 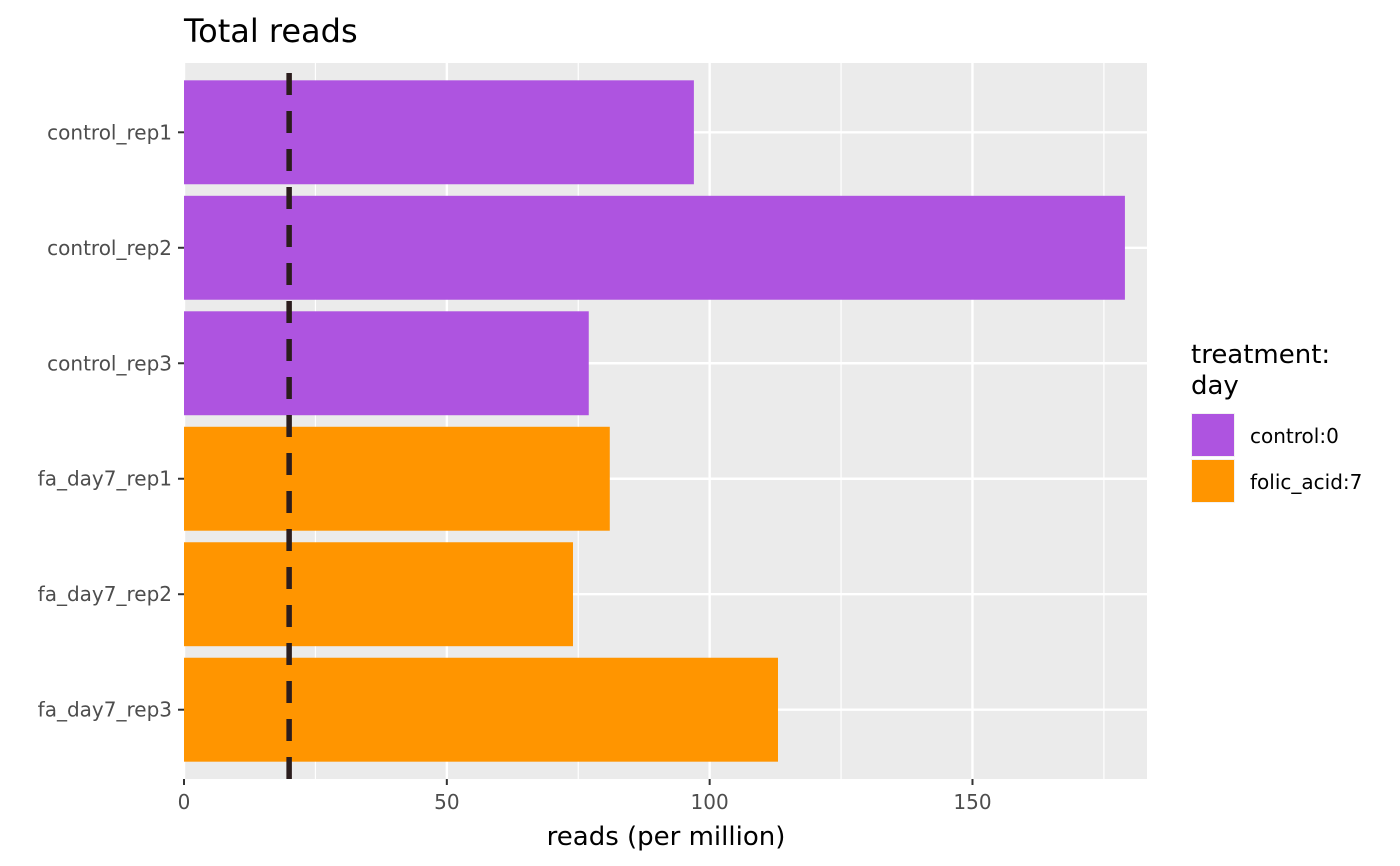 What do you see at coordinates (105, 594) in the screenshot?
I see `y-tick-label: fa_day7_rep2` at bounding box center [105, 594].